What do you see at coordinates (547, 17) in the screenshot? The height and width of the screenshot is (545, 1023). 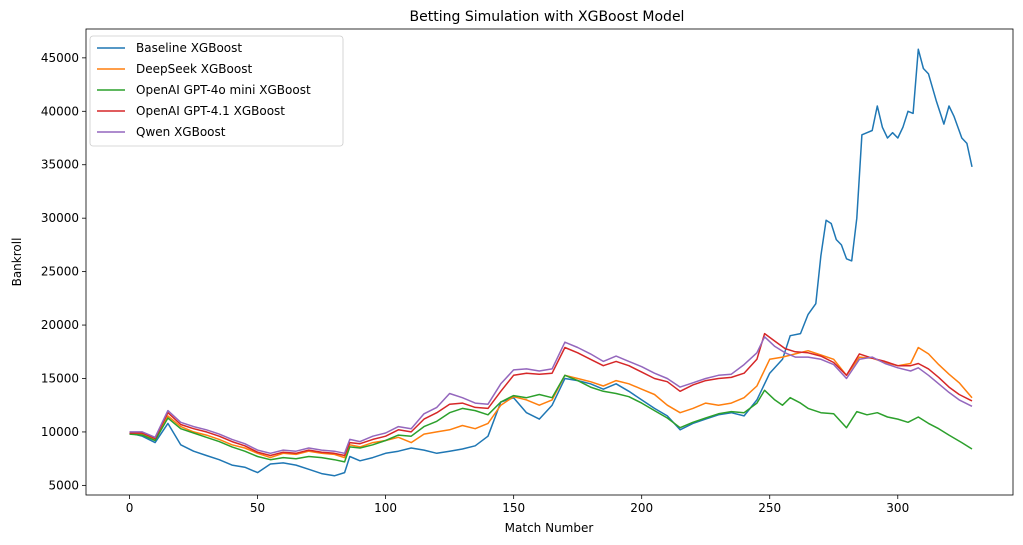 I see `chart-title: Betting Simulation with XGBoost Model` at bounding box center [547, 17].